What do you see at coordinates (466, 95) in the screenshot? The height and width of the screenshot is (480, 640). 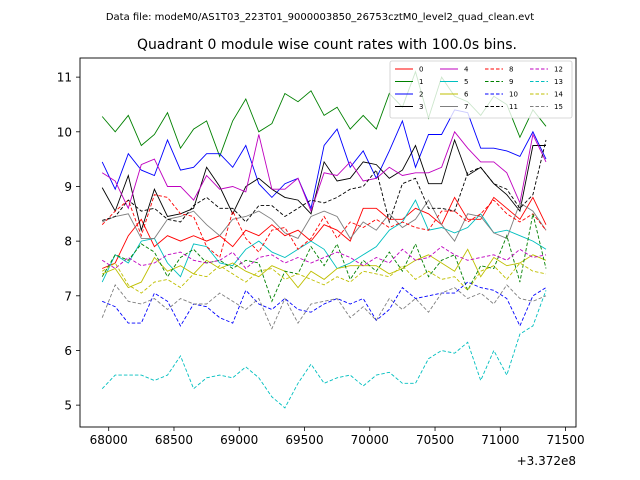 I see `legend-label-6: 6` at bounding box center [466, 95].